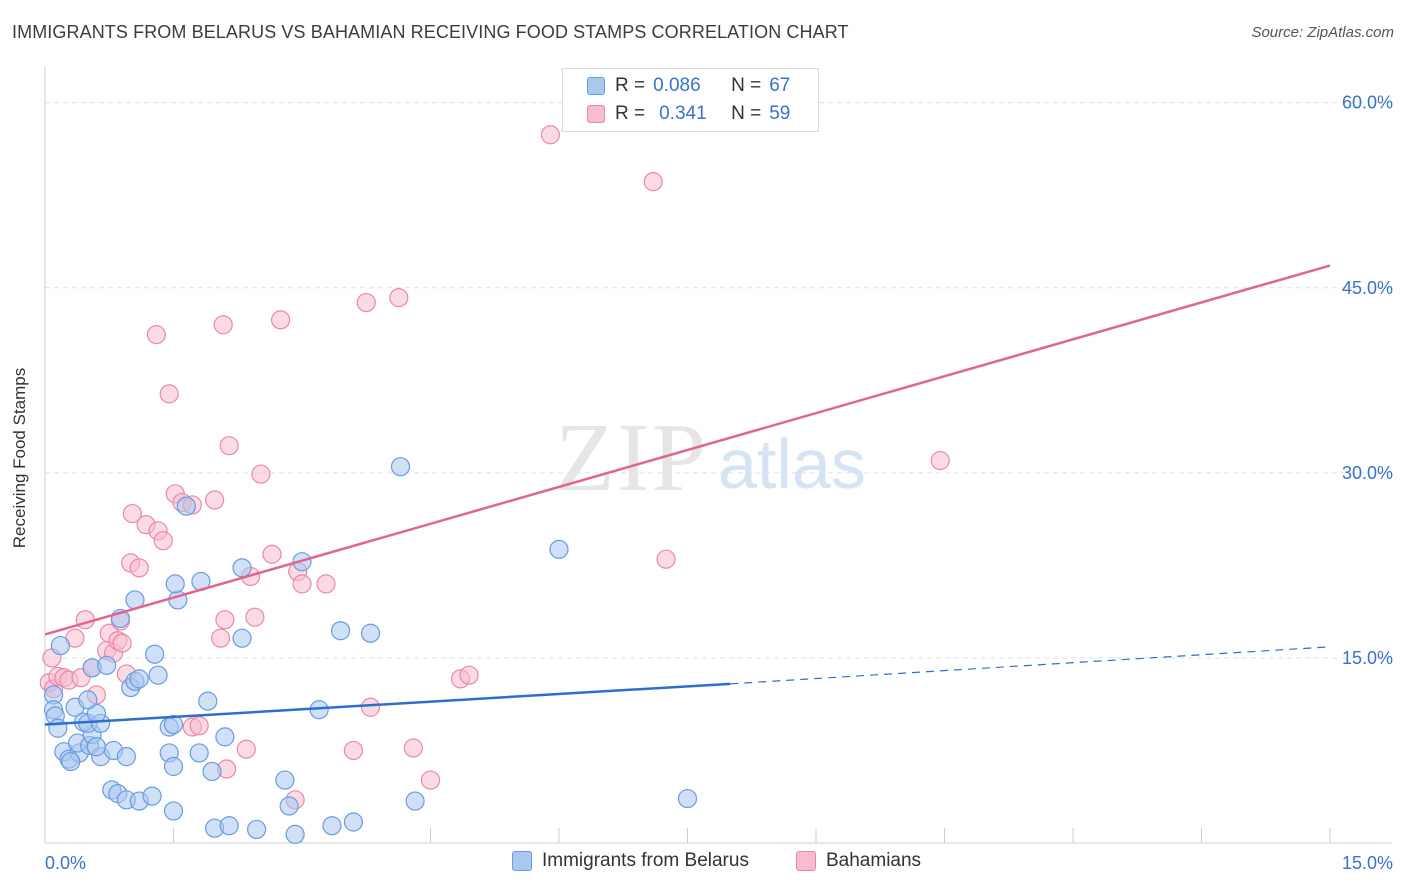  I want to click on watermark-zip: ZIP, so click(631, 458).